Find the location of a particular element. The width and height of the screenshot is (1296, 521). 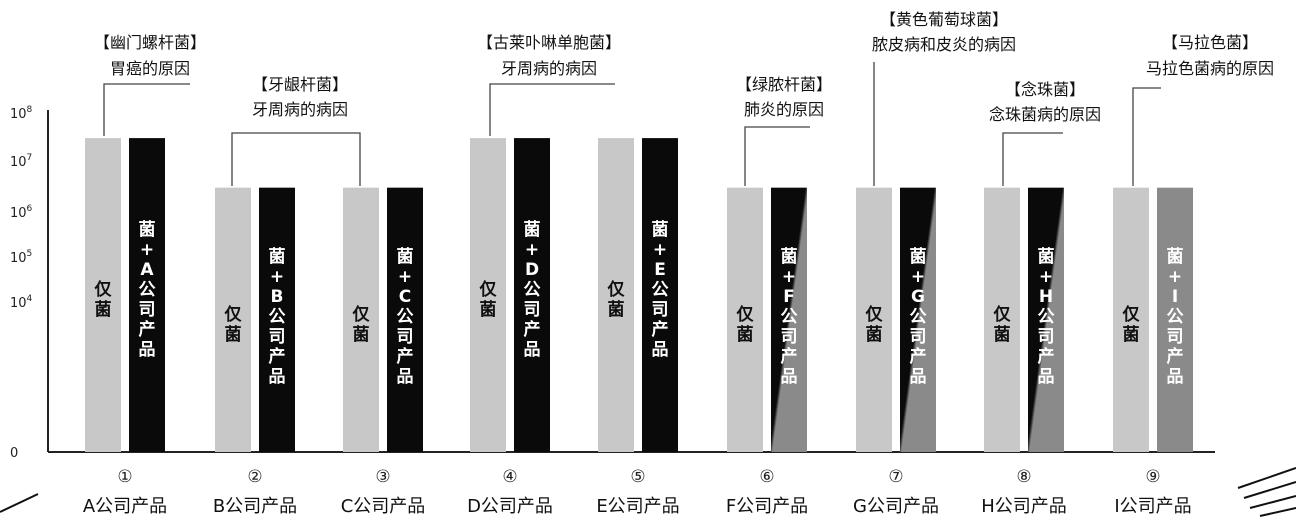

category-label: C公司产品 is located at coordinates (383, 506).